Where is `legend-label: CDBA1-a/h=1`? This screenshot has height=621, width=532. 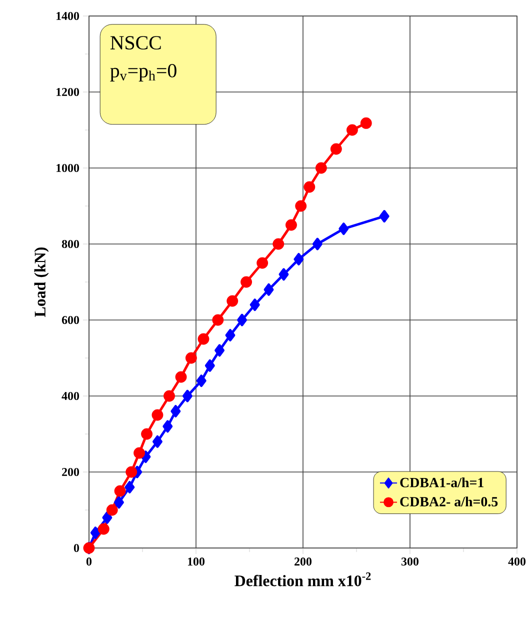
legend-label: CDBA1-a/h=1 is located at coordinates (442, 482).